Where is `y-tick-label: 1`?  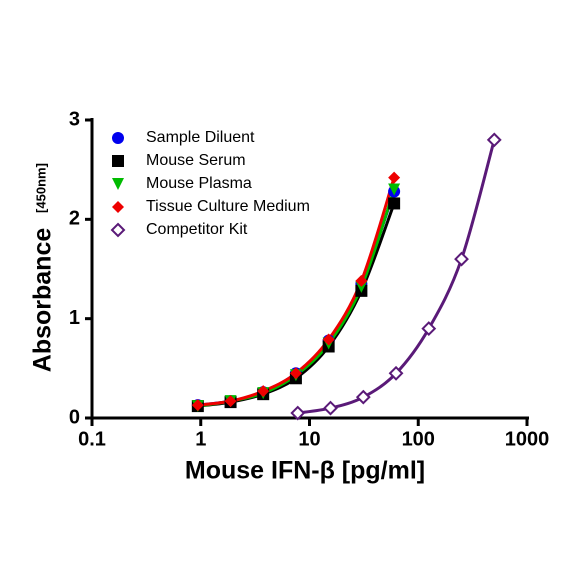
y-tick-label: 1 is located at coordinates (74, 318).